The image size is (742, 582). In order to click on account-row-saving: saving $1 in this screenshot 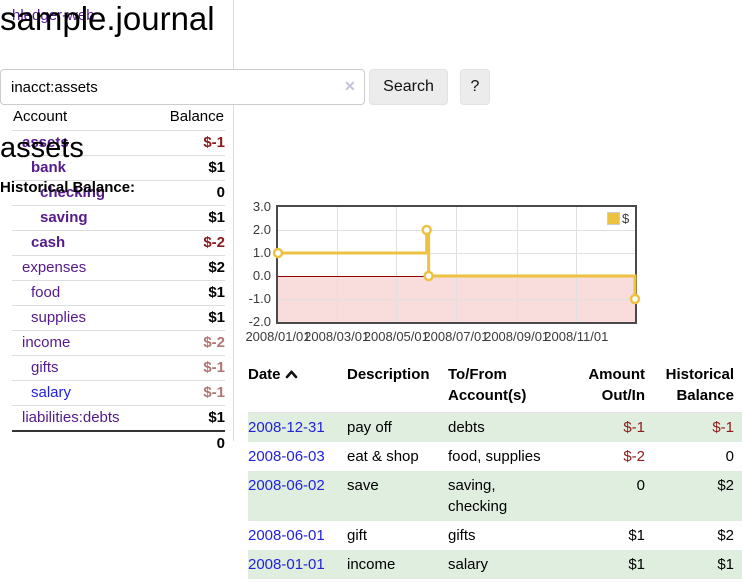, I will do `click(118, 218)`.